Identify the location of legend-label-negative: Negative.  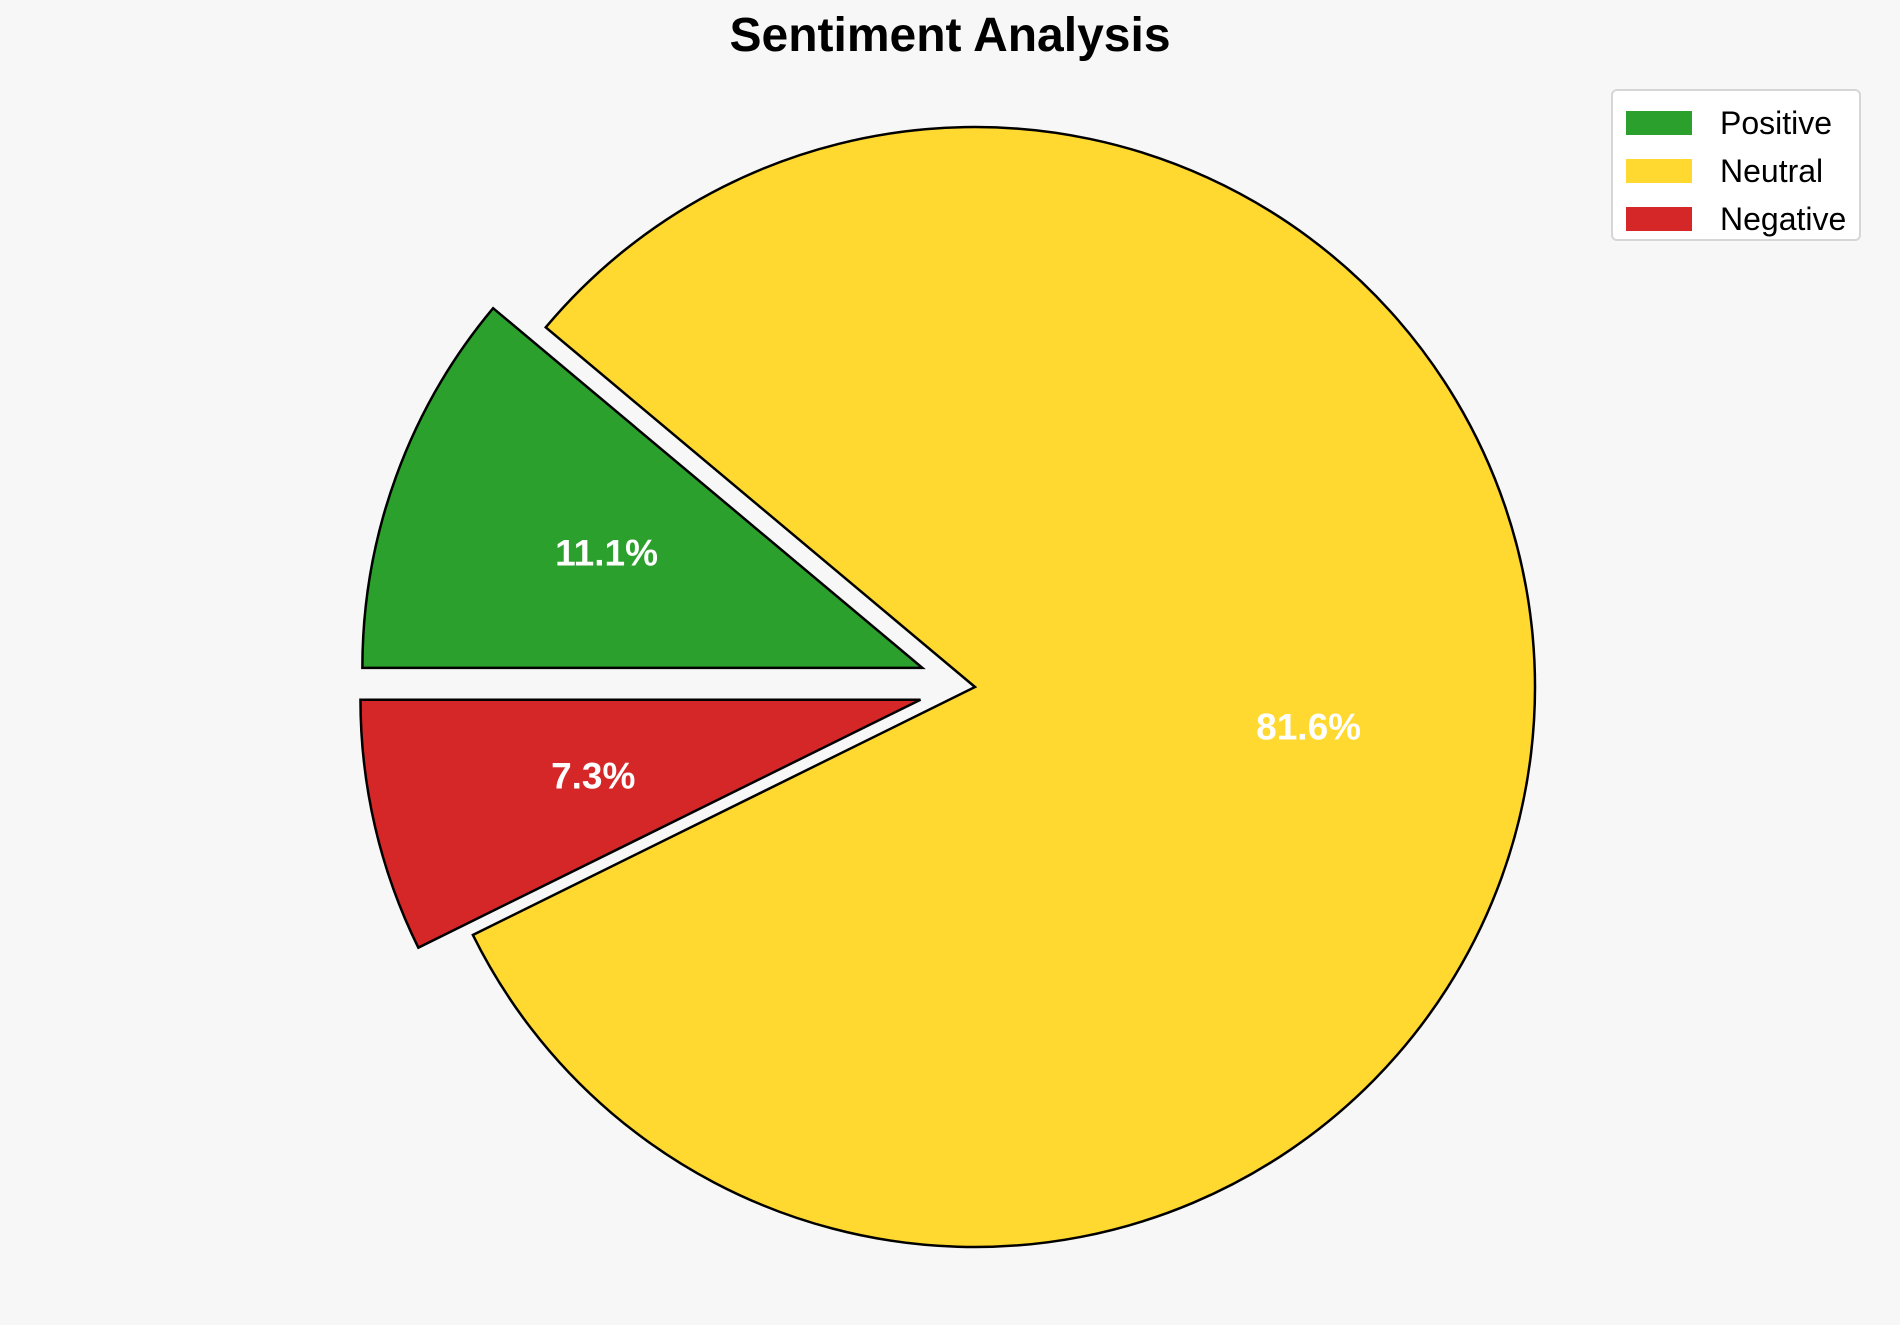
(1783, 218).